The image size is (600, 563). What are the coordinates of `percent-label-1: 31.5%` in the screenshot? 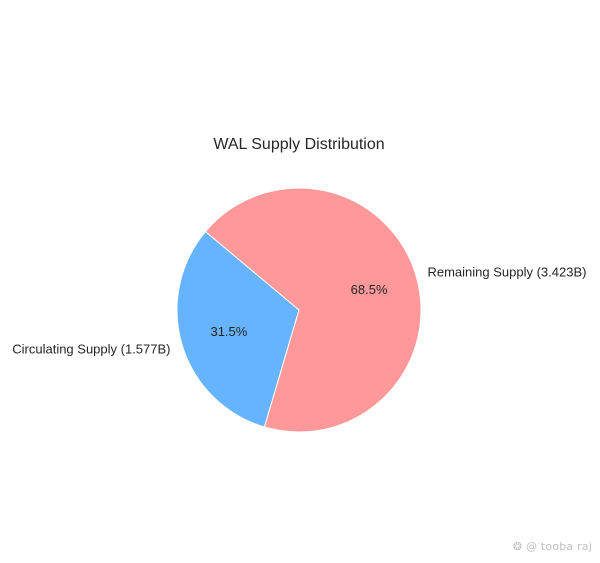 It's located at (228, 331).